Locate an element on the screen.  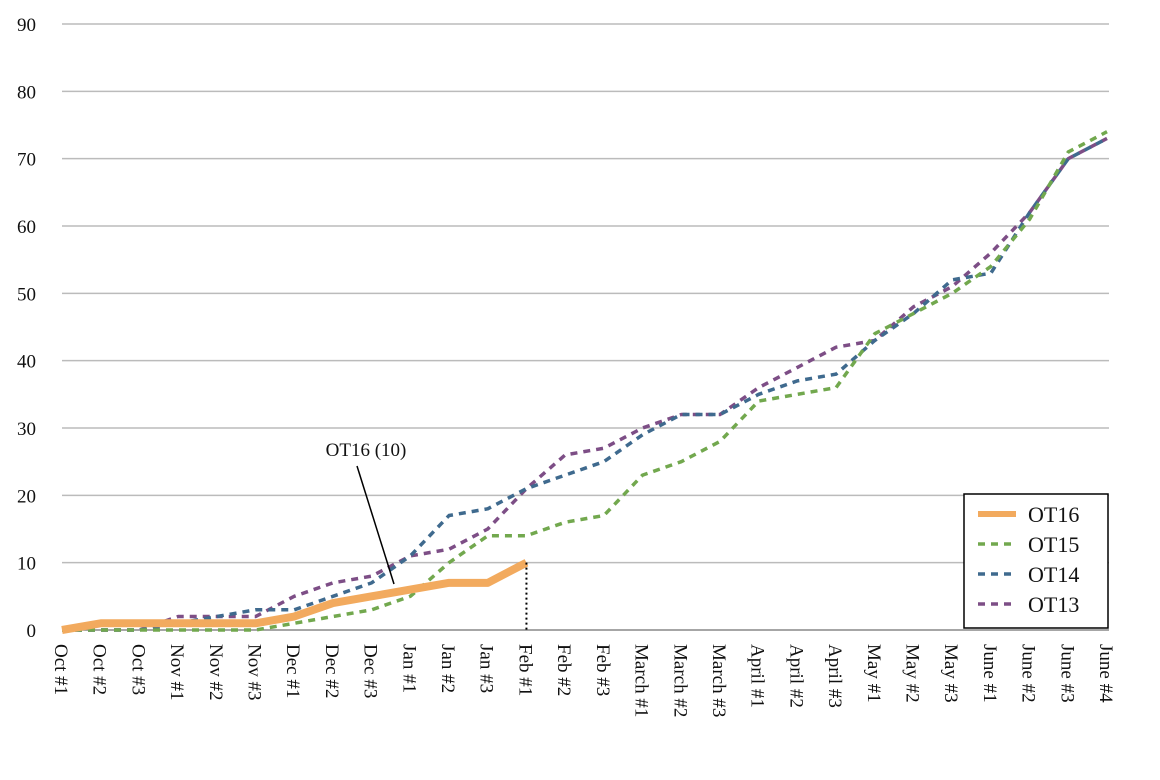
y-tick-label: 40 is located at coordinates (26, 362).